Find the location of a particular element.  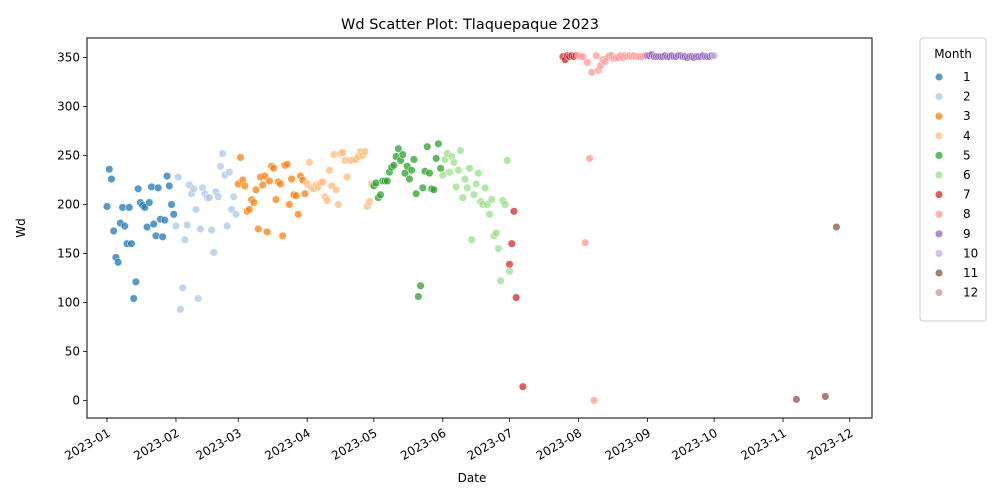

legend-label: 3 is located at coordinates (967, 116).